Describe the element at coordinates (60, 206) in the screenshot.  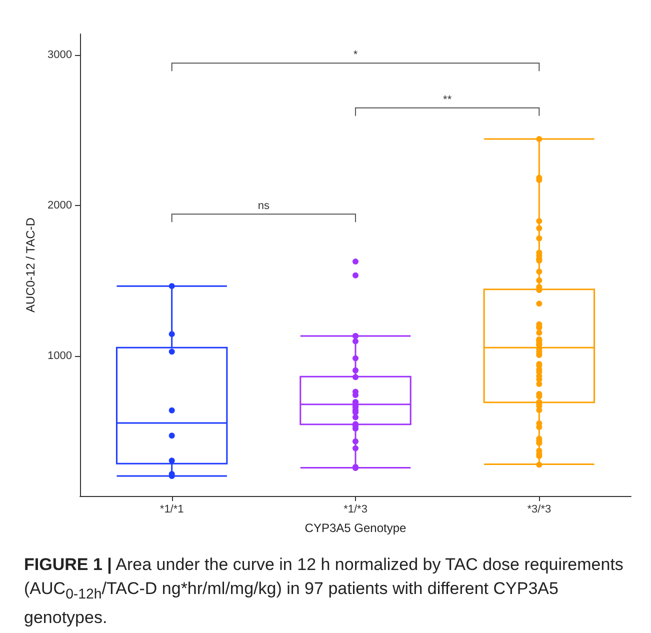
I see `y-tick-label: 2000` at that location.